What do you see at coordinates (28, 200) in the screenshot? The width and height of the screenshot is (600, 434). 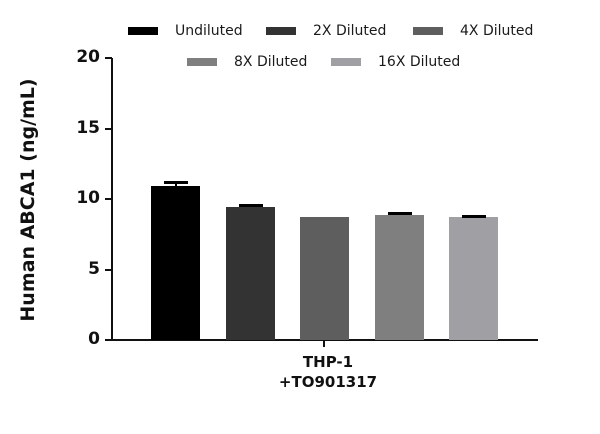 I see `y-axis-label: Human ABCA1 (ng/mL)` at bounding box center [28, 200].